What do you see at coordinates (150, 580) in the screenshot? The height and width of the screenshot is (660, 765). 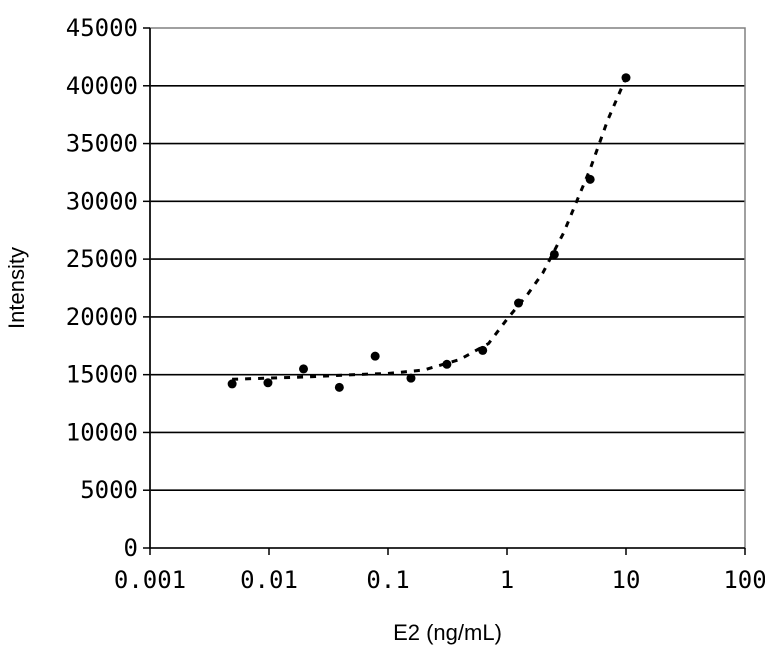 I see `x-tick-label: 0.001` at bounding box center [150, 580].